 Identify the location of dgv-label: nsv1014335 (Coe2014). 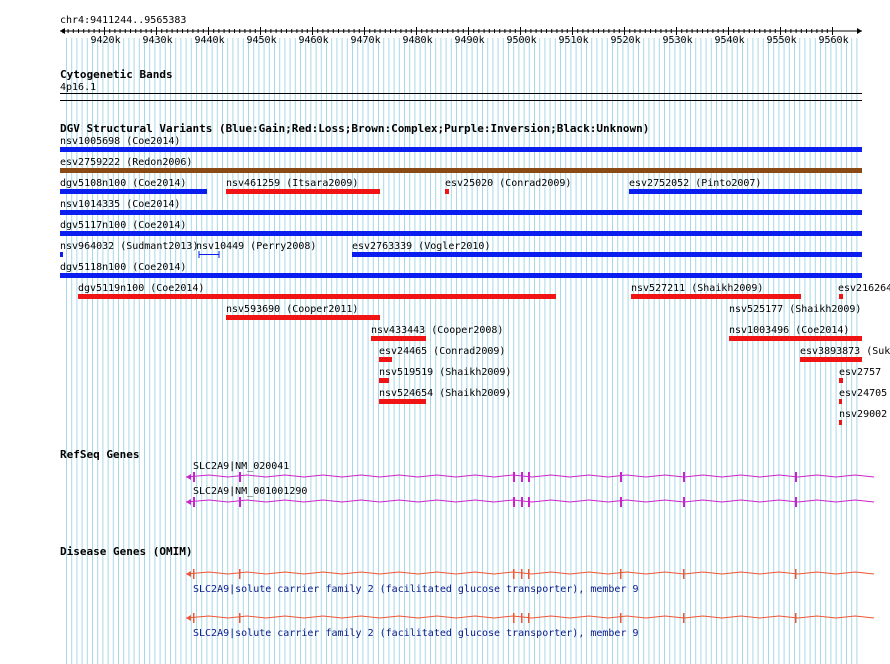
(120, 204).